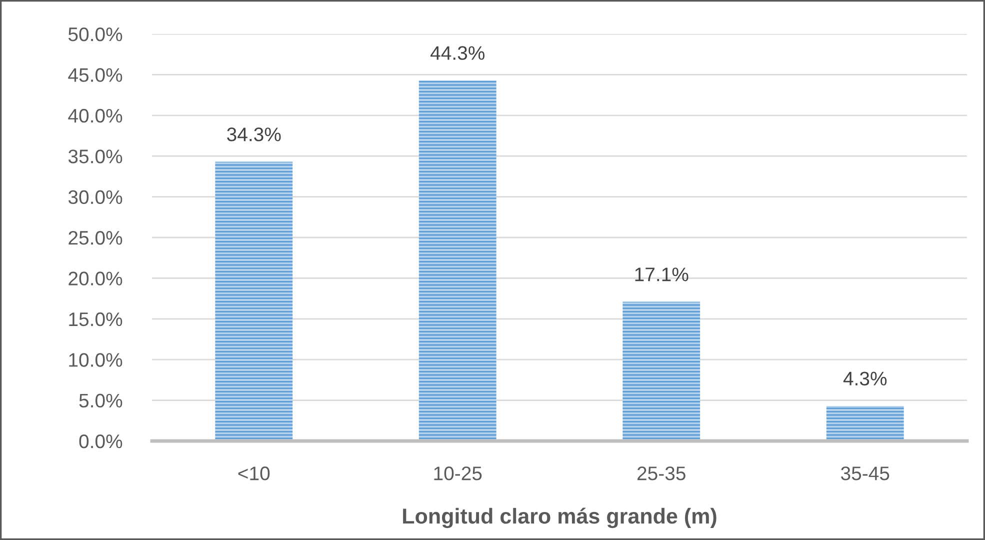 The image size is (985, 540). I want to click on data-label: 44.3%, so click(457, 53).